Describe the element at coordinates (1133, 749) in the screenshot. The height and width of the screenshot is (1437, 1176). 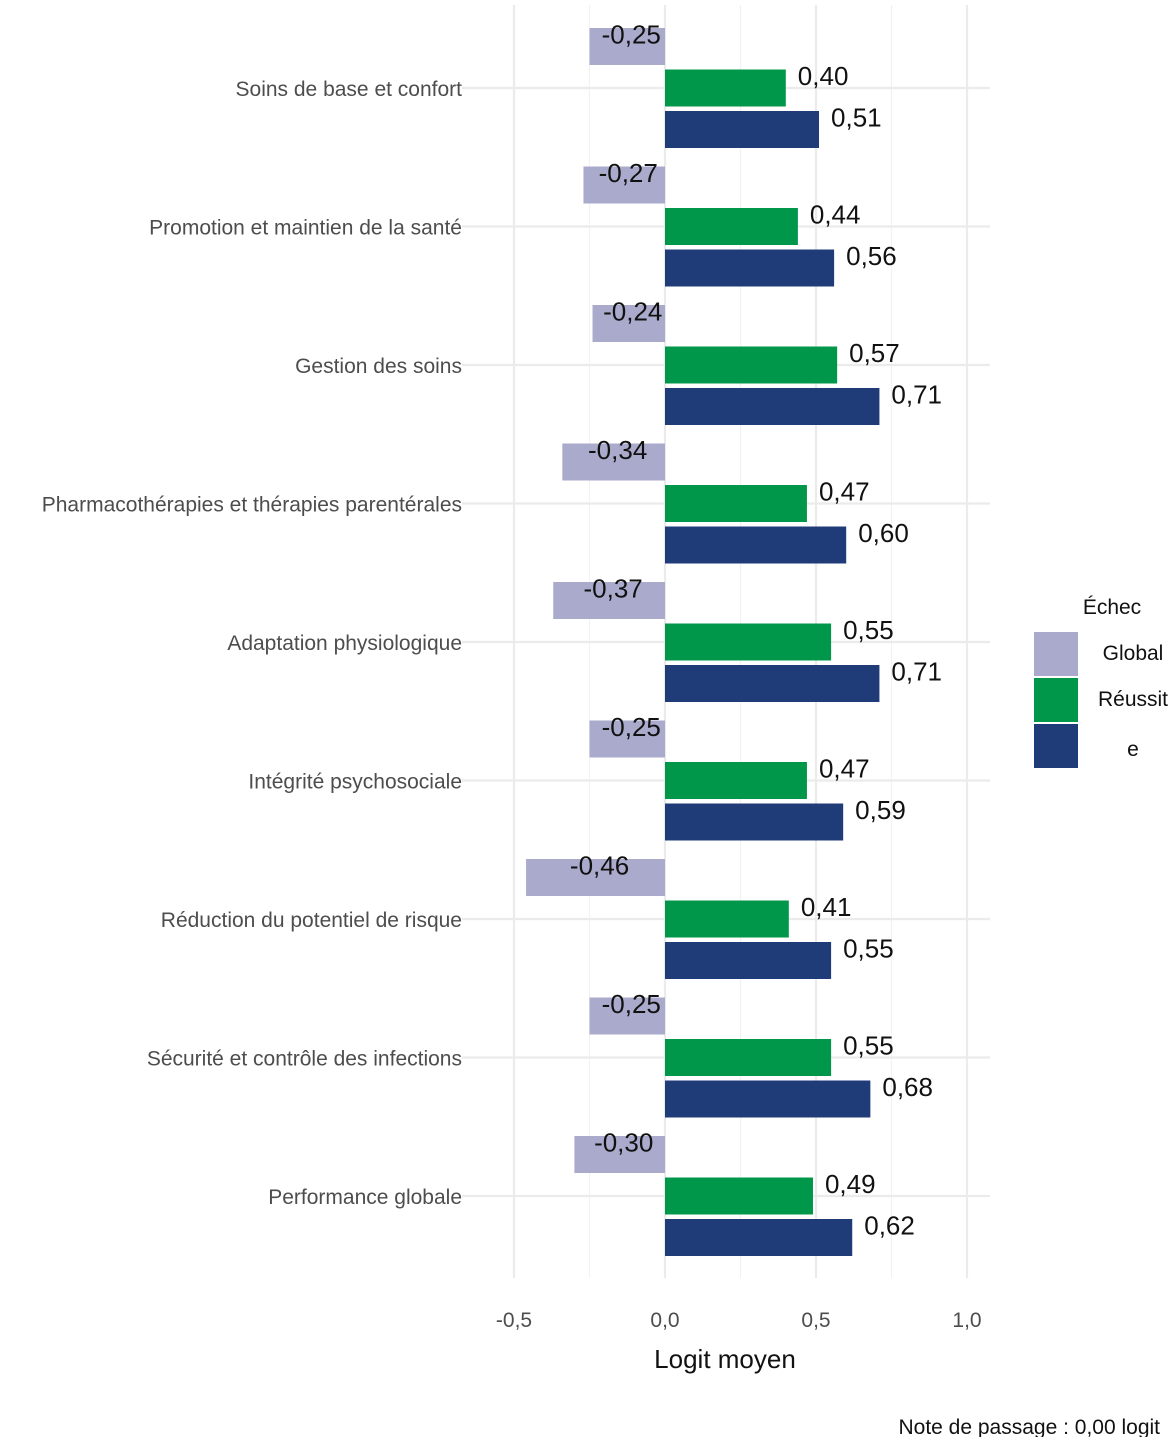
I see `legend-label: e` at that location.